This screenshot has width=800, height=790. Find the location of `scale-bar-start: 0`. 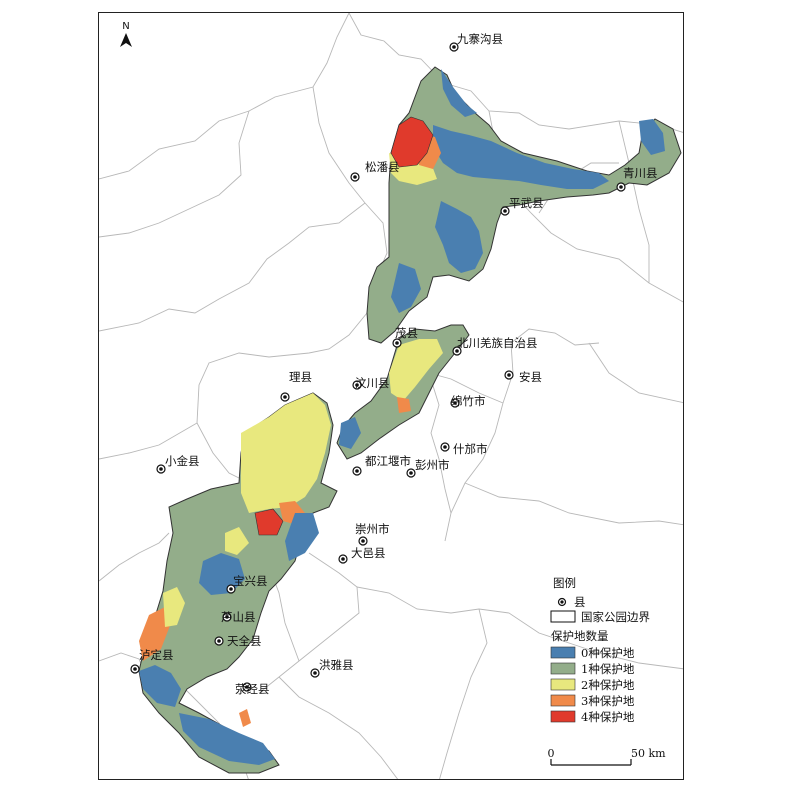

scale-bar-start: 0 is located at coordinates (551, 753).